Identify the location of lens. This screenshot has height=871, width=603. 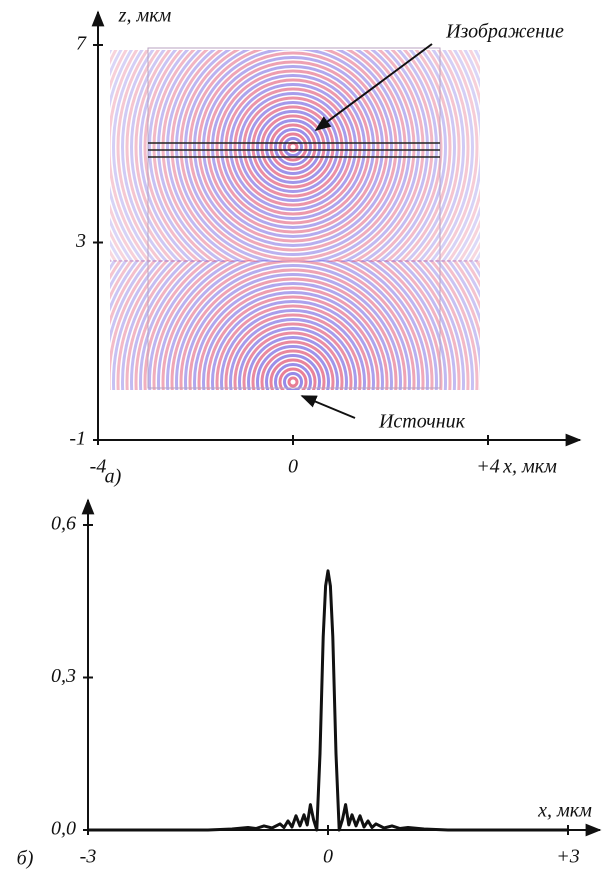
(294, 150).